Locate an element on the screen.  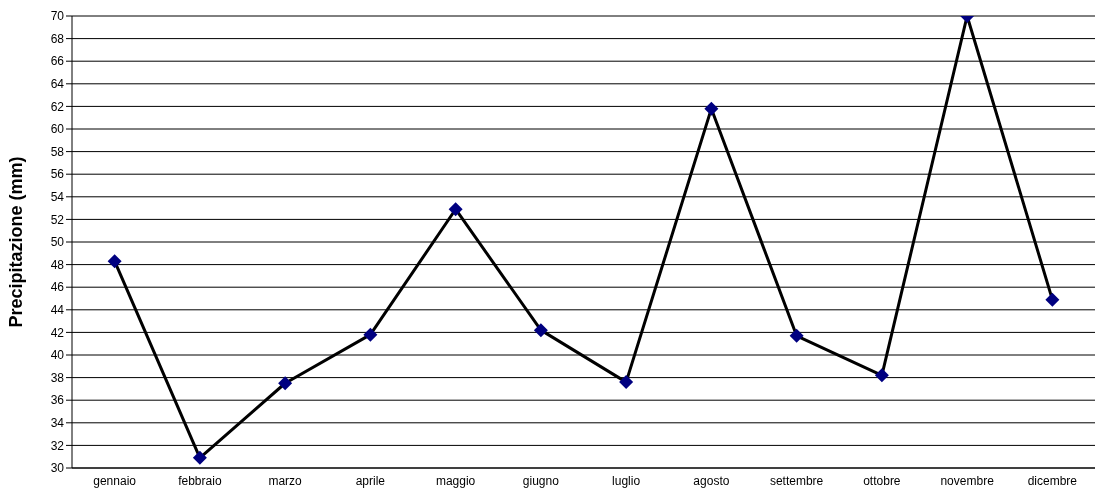
y-tick-label: 48 is located at coordinates (57, 264).